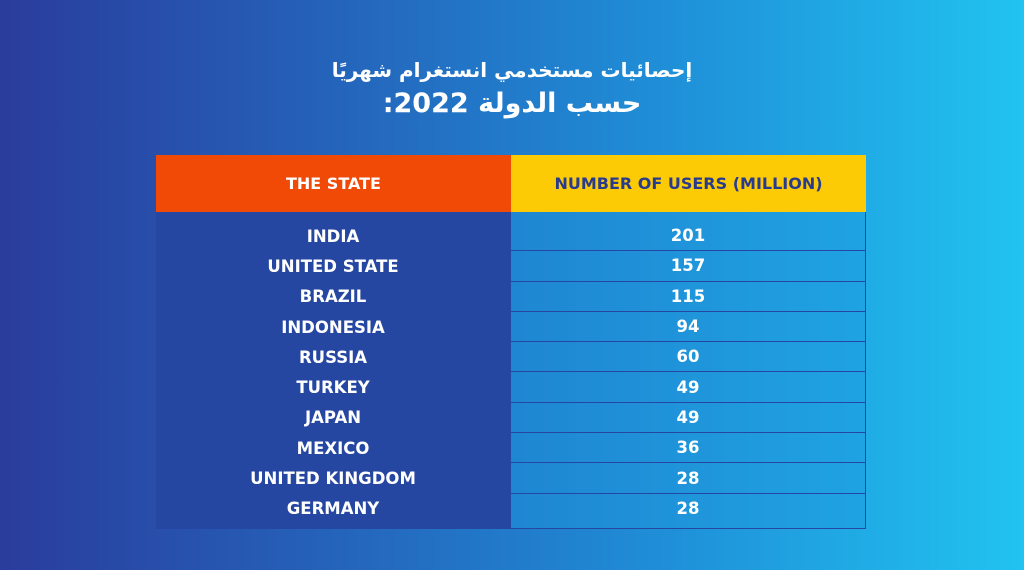 The image size is (1024, 570). What do you see at coordinates (333, 357) in the screenshot?
I see `state-cell: RUSSIA` at bounding box center [333, 357].